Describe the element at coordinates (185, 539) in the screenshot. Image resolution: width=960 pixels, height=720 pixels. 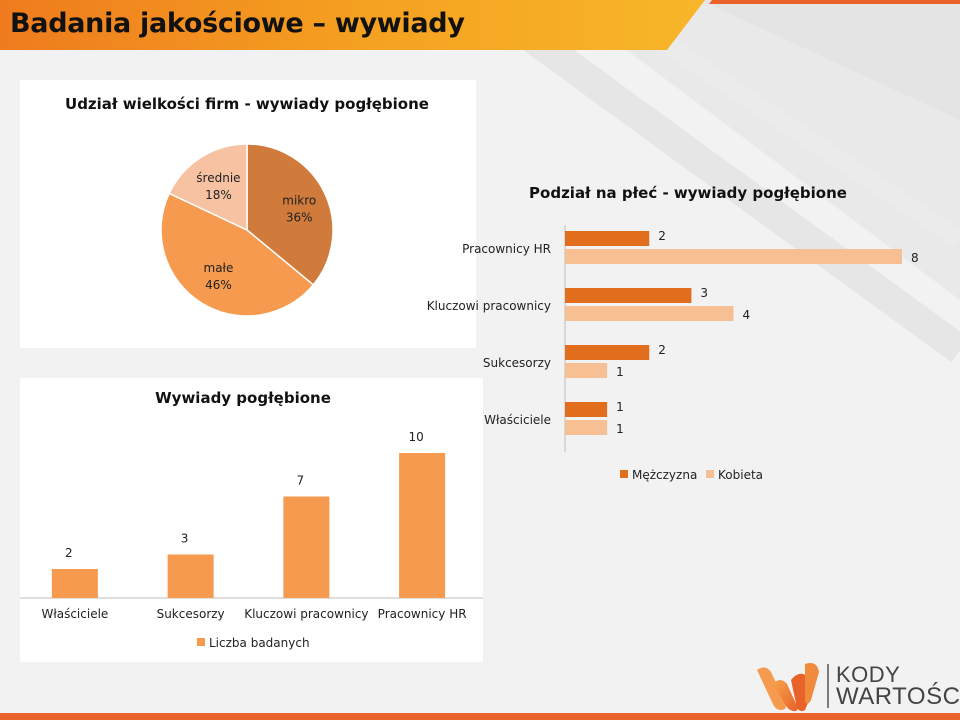
I see `interviews-value-sukcesorzy: 3` at that location.